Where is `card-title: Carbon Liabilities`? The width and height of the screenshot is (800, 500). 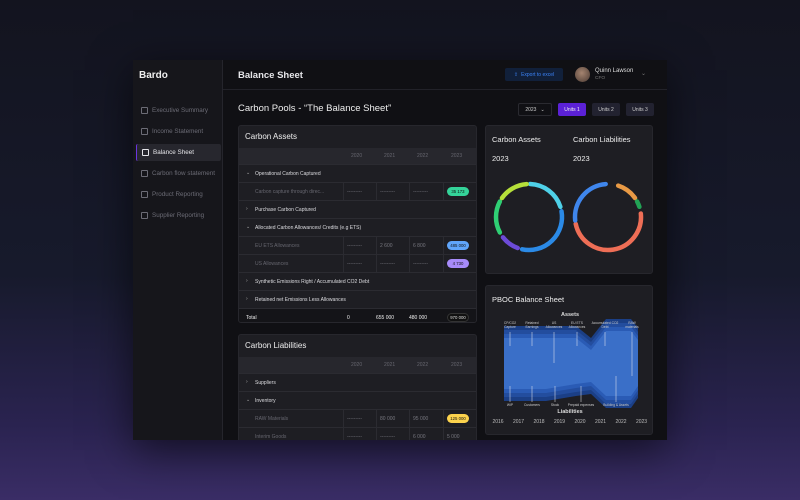
card-title: Carbon Liabilities is located at coordinates (276, 345).